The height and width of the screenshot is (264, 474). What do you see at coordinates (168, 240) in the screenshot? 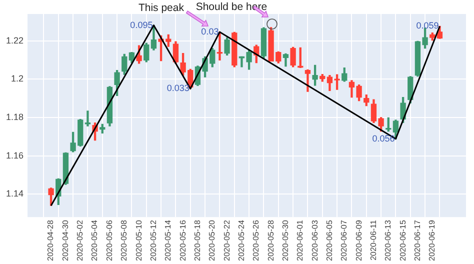
I see `x-tick-label: 2020-05-14` at bounding box center [168, 240].